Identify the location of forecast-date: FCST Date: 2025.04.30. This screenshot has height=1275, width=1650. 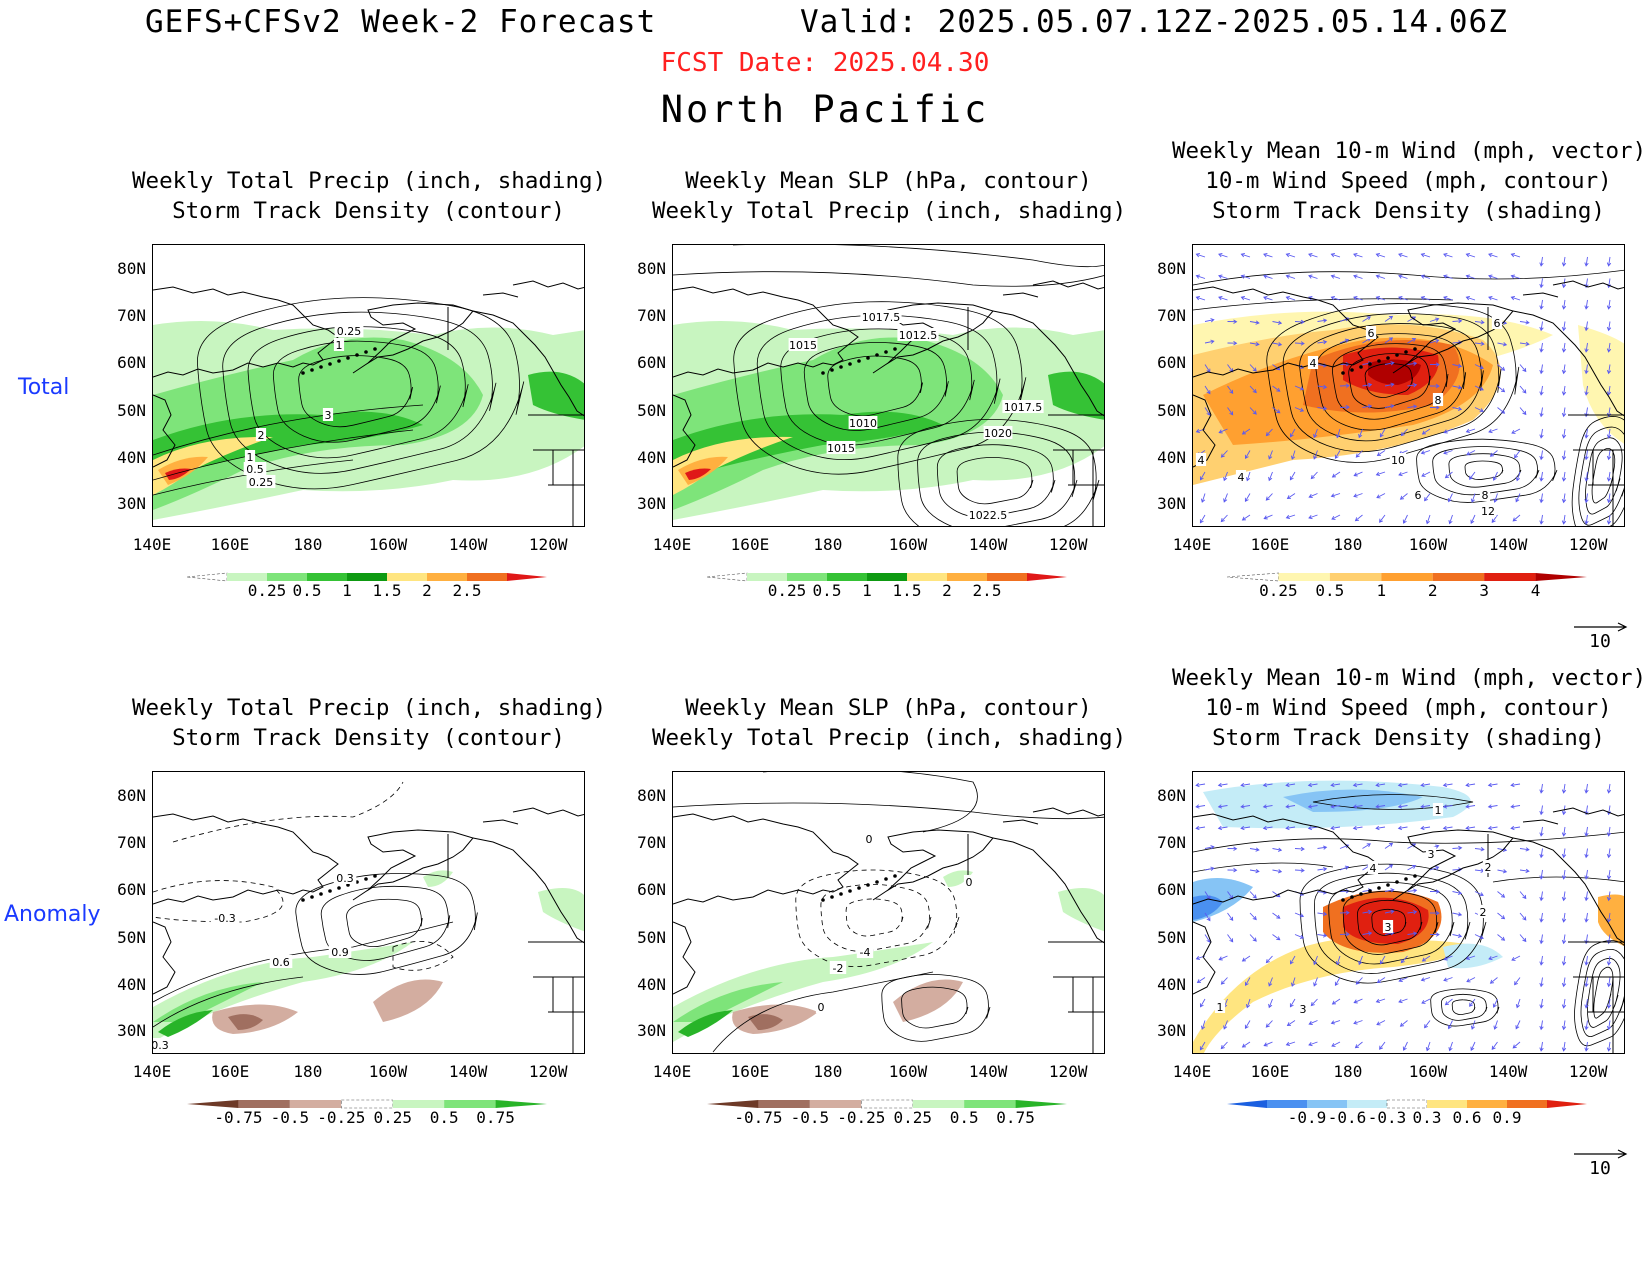
(825, 63).